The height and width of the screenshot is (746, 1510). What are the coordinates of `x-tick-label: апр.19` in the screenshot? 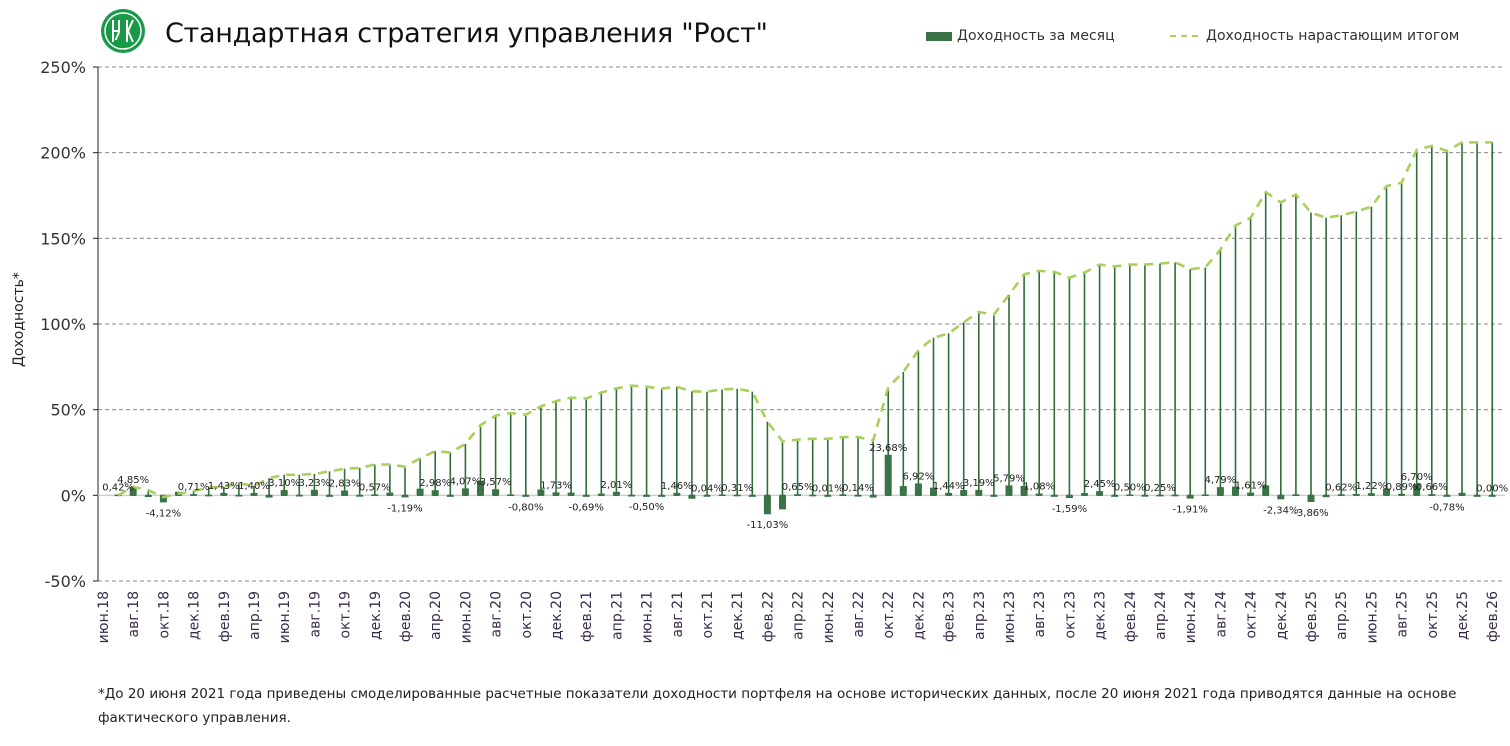 It's located at (255, 615).